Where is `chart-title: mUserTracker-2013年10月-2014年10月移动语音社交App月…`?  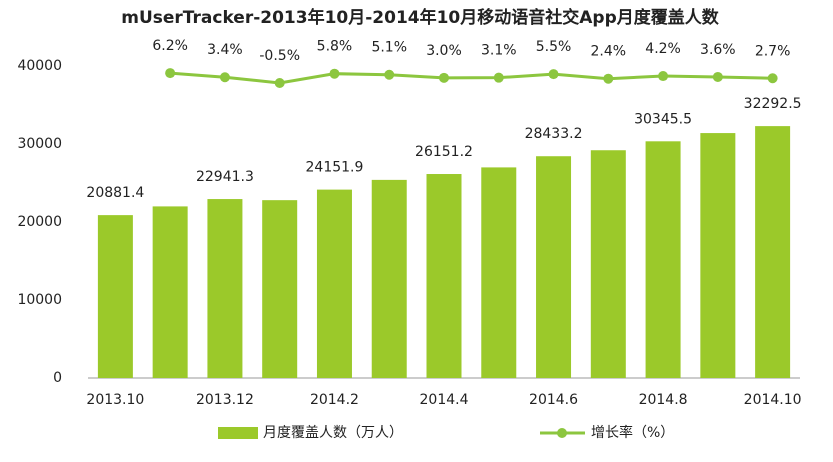 chart-title: mUserTracker-2013年10月-2014年10月移动语音社交App月… is located at coordinates (420, 17).